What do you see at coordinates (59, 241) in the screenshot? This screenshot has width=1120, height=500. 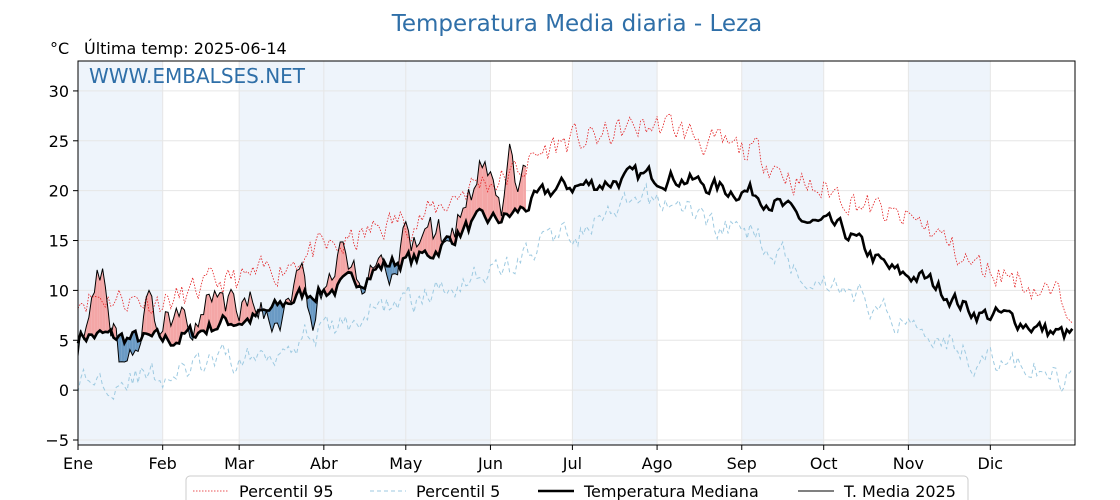 I see `y-tick-label-4: 15` at bounding box center [59, 241].